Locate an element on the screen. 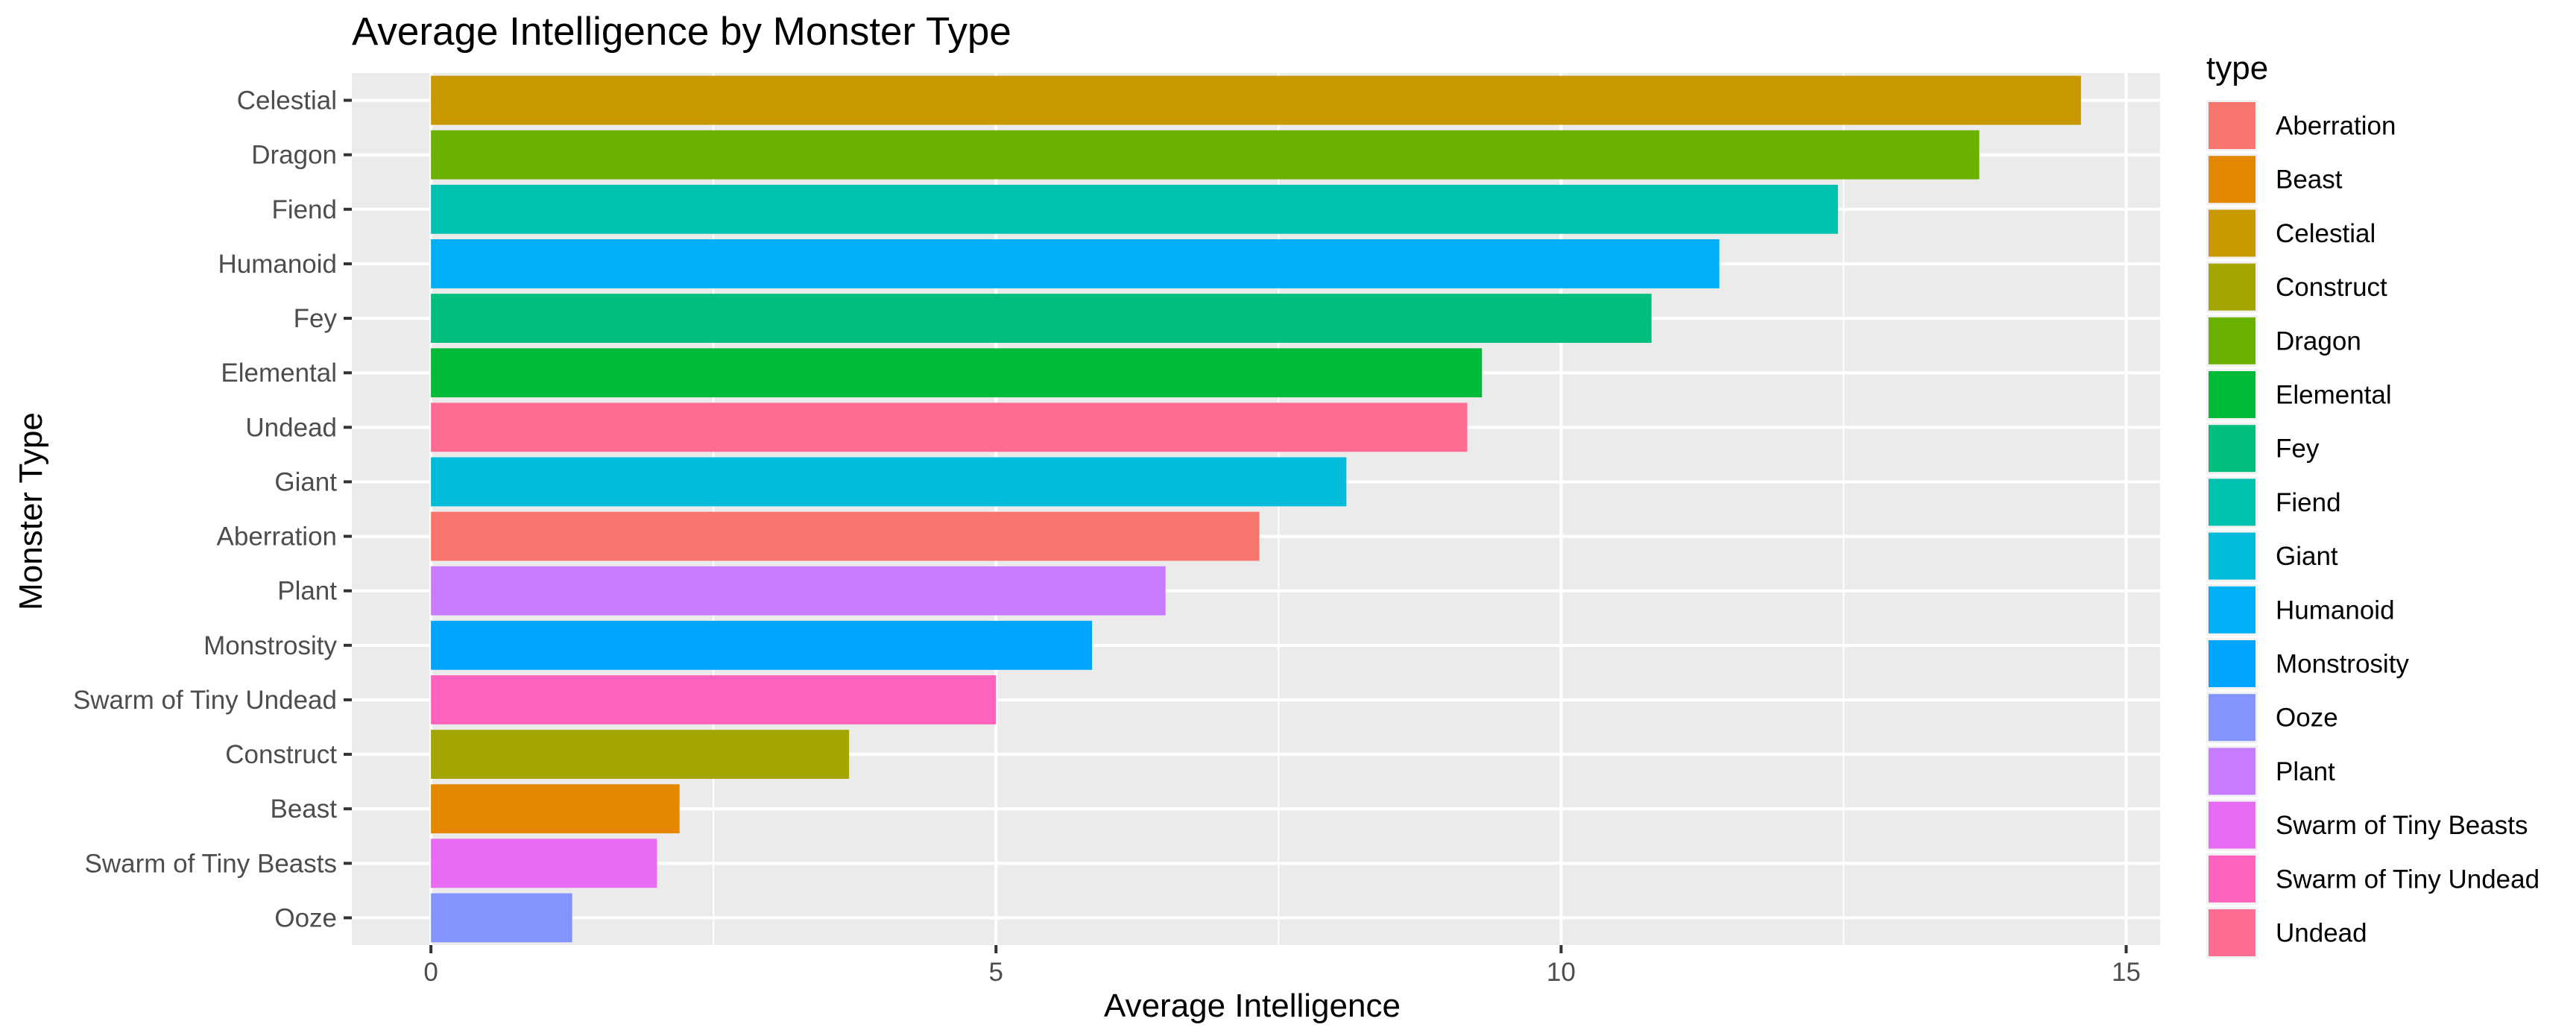  y-tick-label: Monstrosity is located at coordinates (270, 645).